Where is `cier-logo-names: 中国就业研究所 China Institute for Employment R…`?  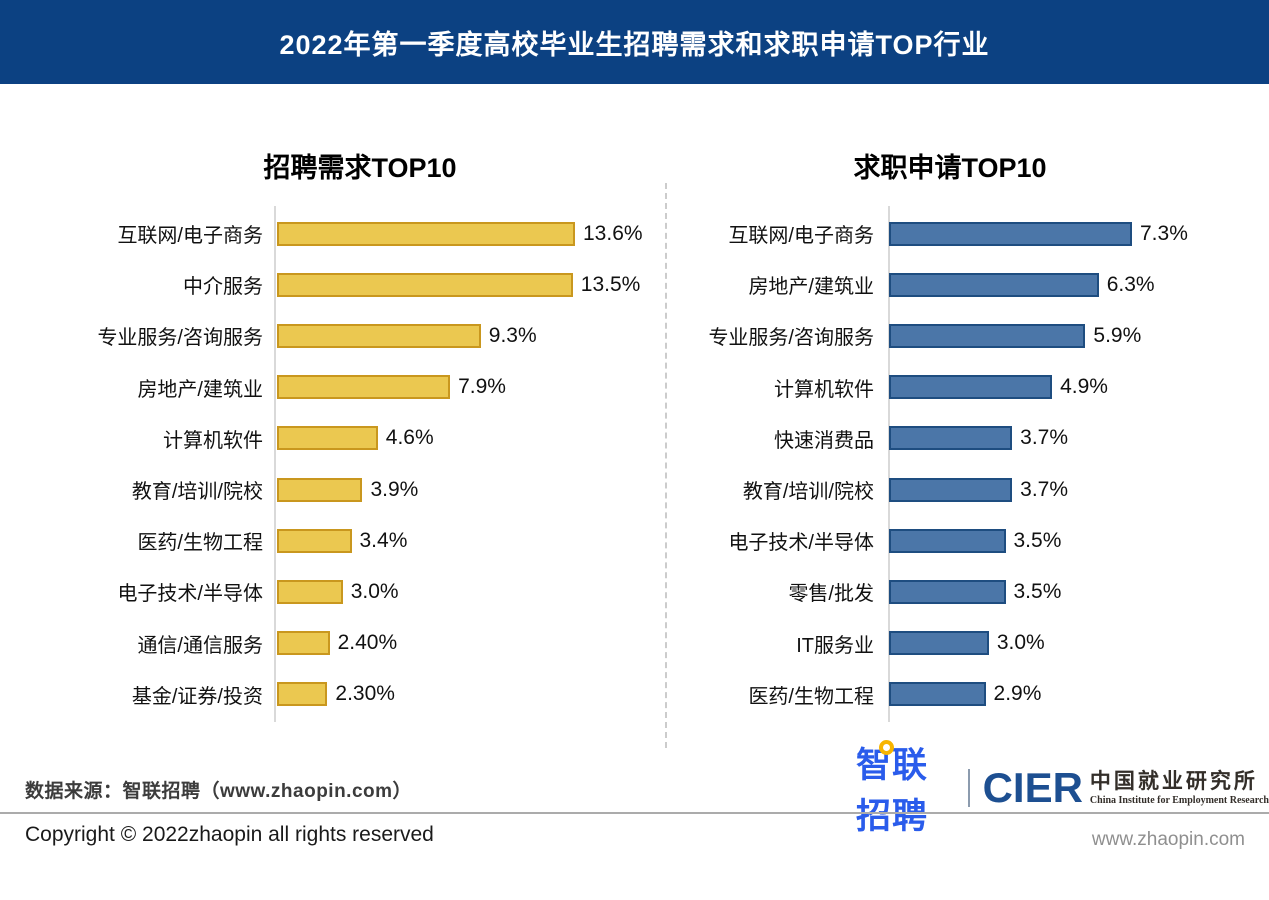
cier-logo-names: 中国就业研究所 China Institute for Employment R… is located at coordinates (1179, 787).